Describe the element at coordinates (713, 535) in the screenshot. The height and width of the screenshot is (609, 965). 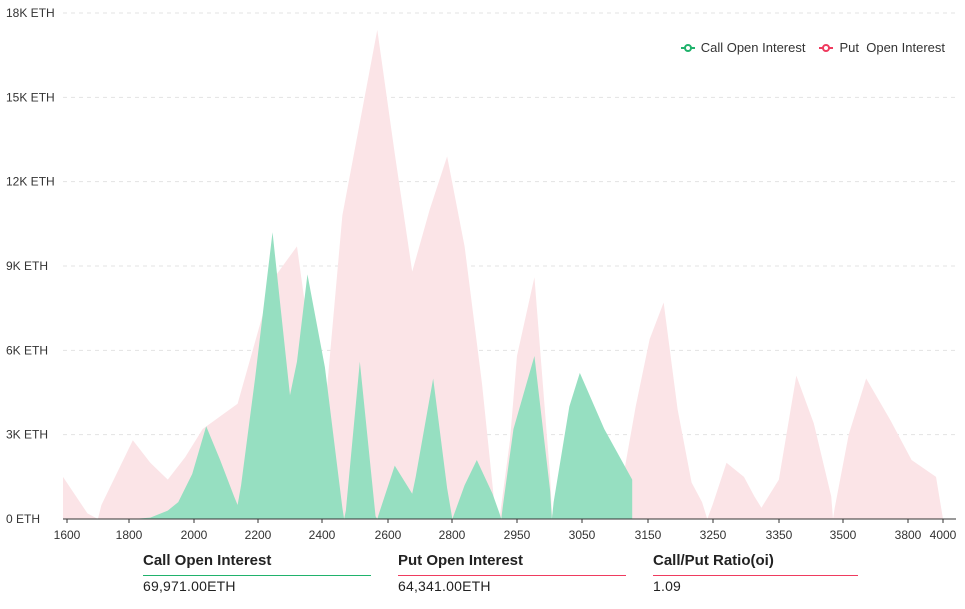
I see `x-tick-label: 3250` at that location.